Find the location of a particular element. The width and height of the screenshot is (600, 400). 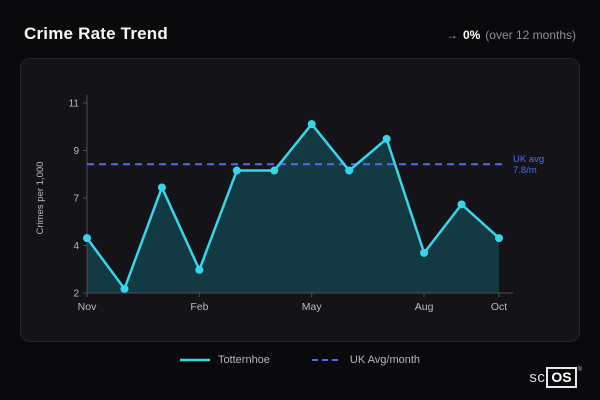

logo-prefix: sc is located at coordinates (537, 377).